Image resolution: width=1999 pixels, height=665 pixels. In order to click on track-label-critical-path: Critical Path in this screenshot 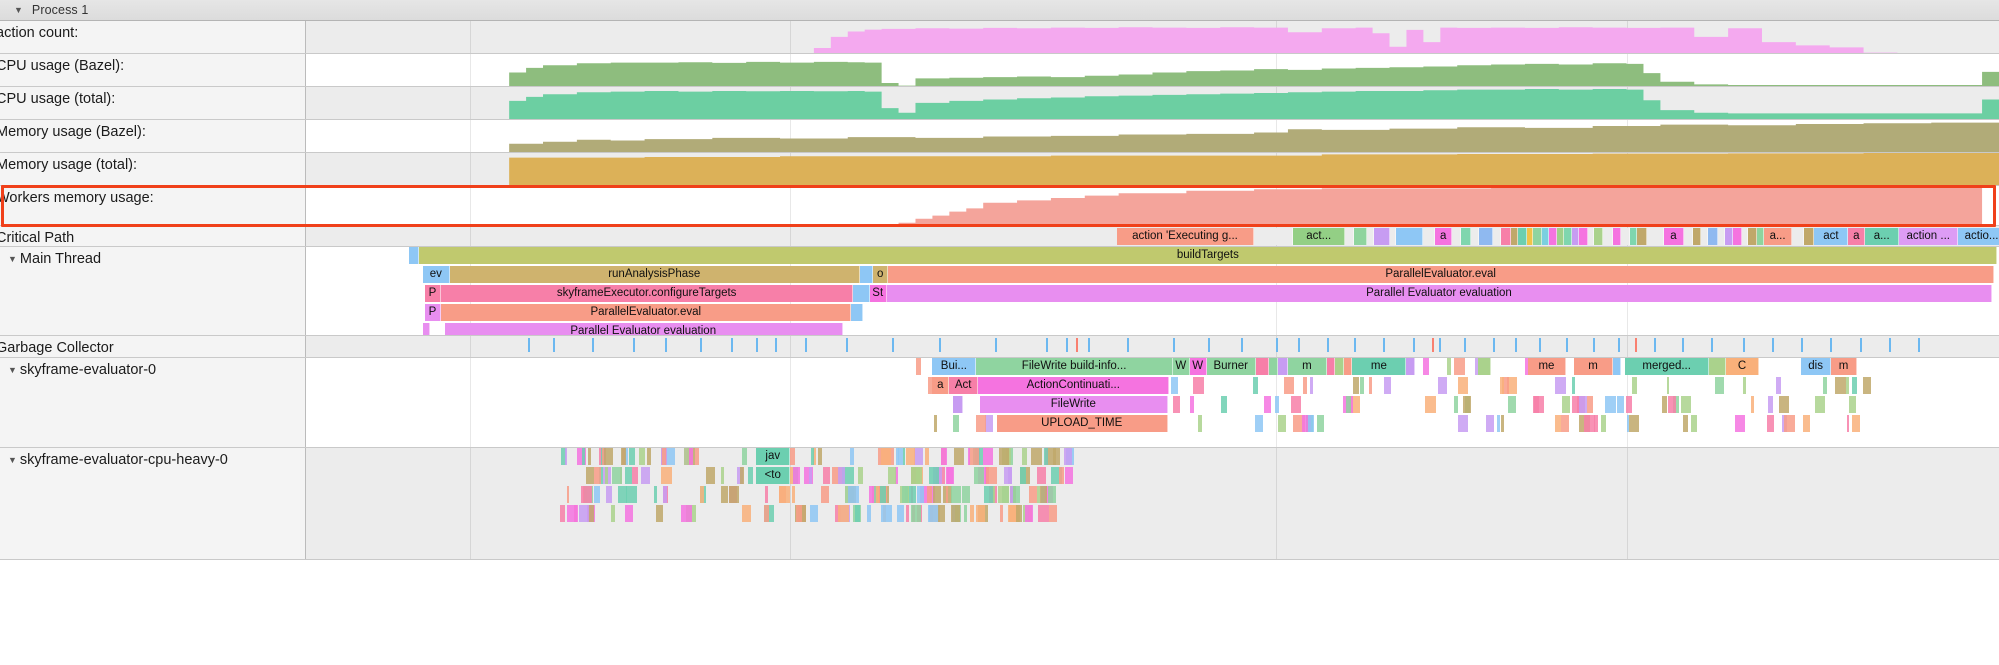, I will do `click(153, 236)`.